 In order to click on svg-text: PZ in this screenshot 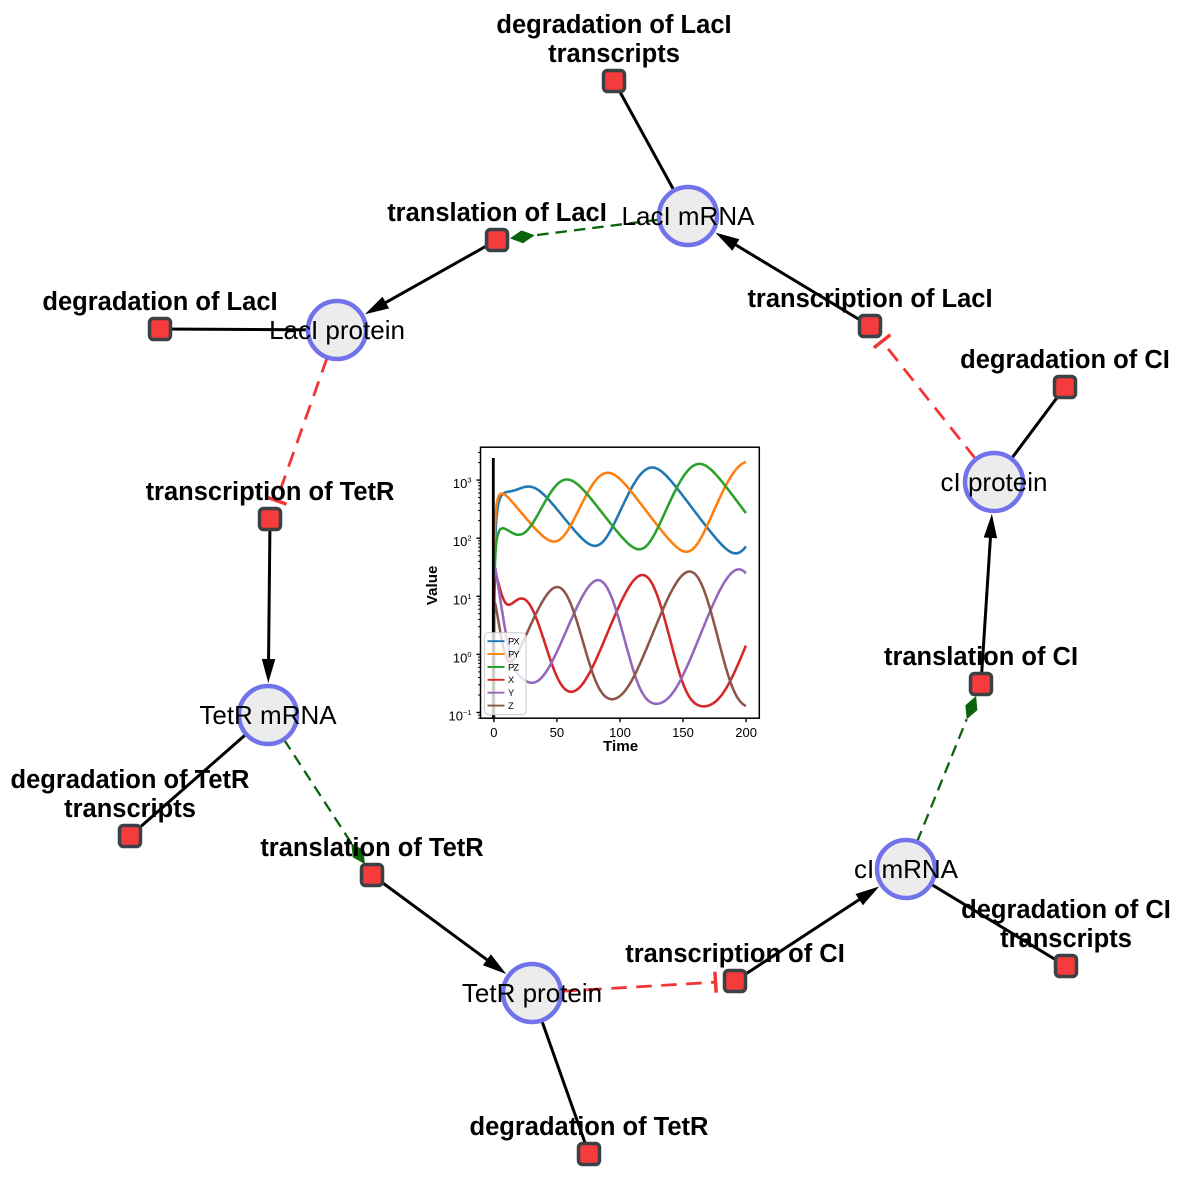, I will do `click(513, 666)`.